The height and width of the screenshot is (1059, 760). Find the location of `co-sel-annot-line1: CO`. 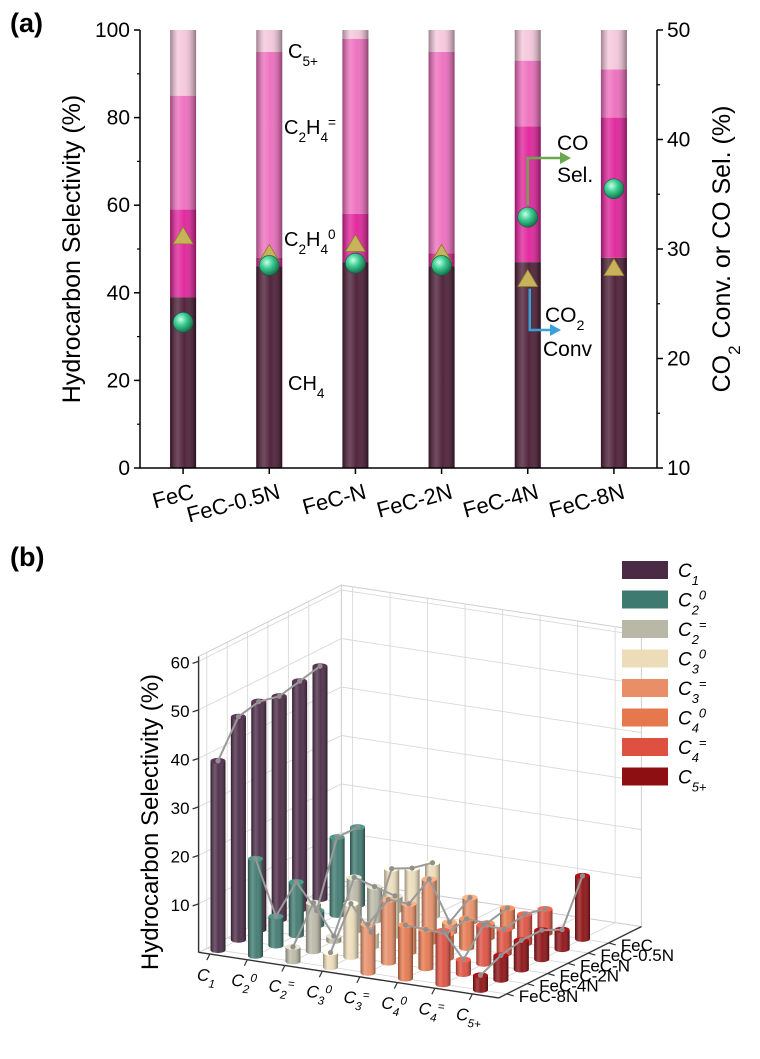

co-sel-annot-line1: CO is located at coordinates (573, 143).